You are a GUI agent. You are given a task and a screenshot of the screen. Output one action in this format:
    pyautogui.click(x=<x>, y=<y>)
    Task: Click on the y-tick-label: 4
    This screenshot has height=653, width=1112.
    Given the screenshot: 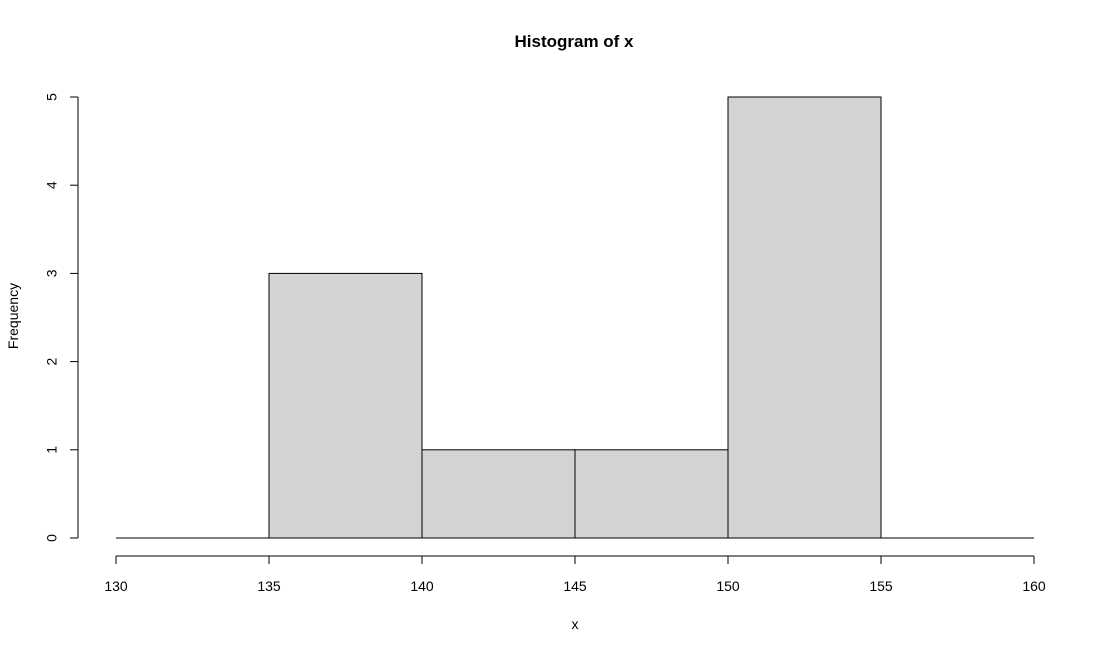 What is the action you would take?
    pyautogui.click(x=52, y=185)
    